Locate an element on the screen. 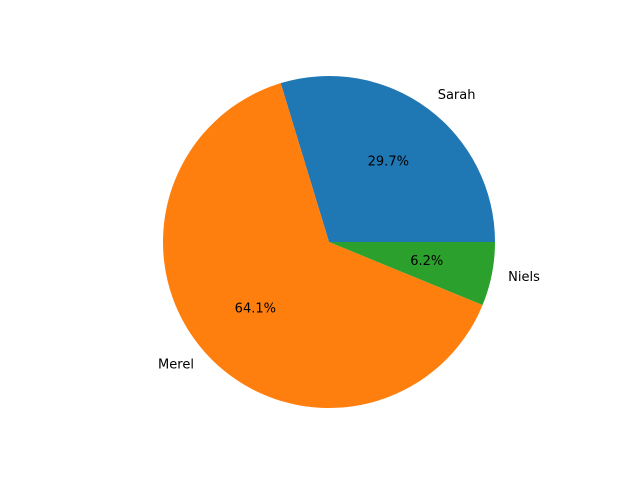 The image size is (640, 480). slice-label-sarah: Sarah is located at coordinates (457, 95).